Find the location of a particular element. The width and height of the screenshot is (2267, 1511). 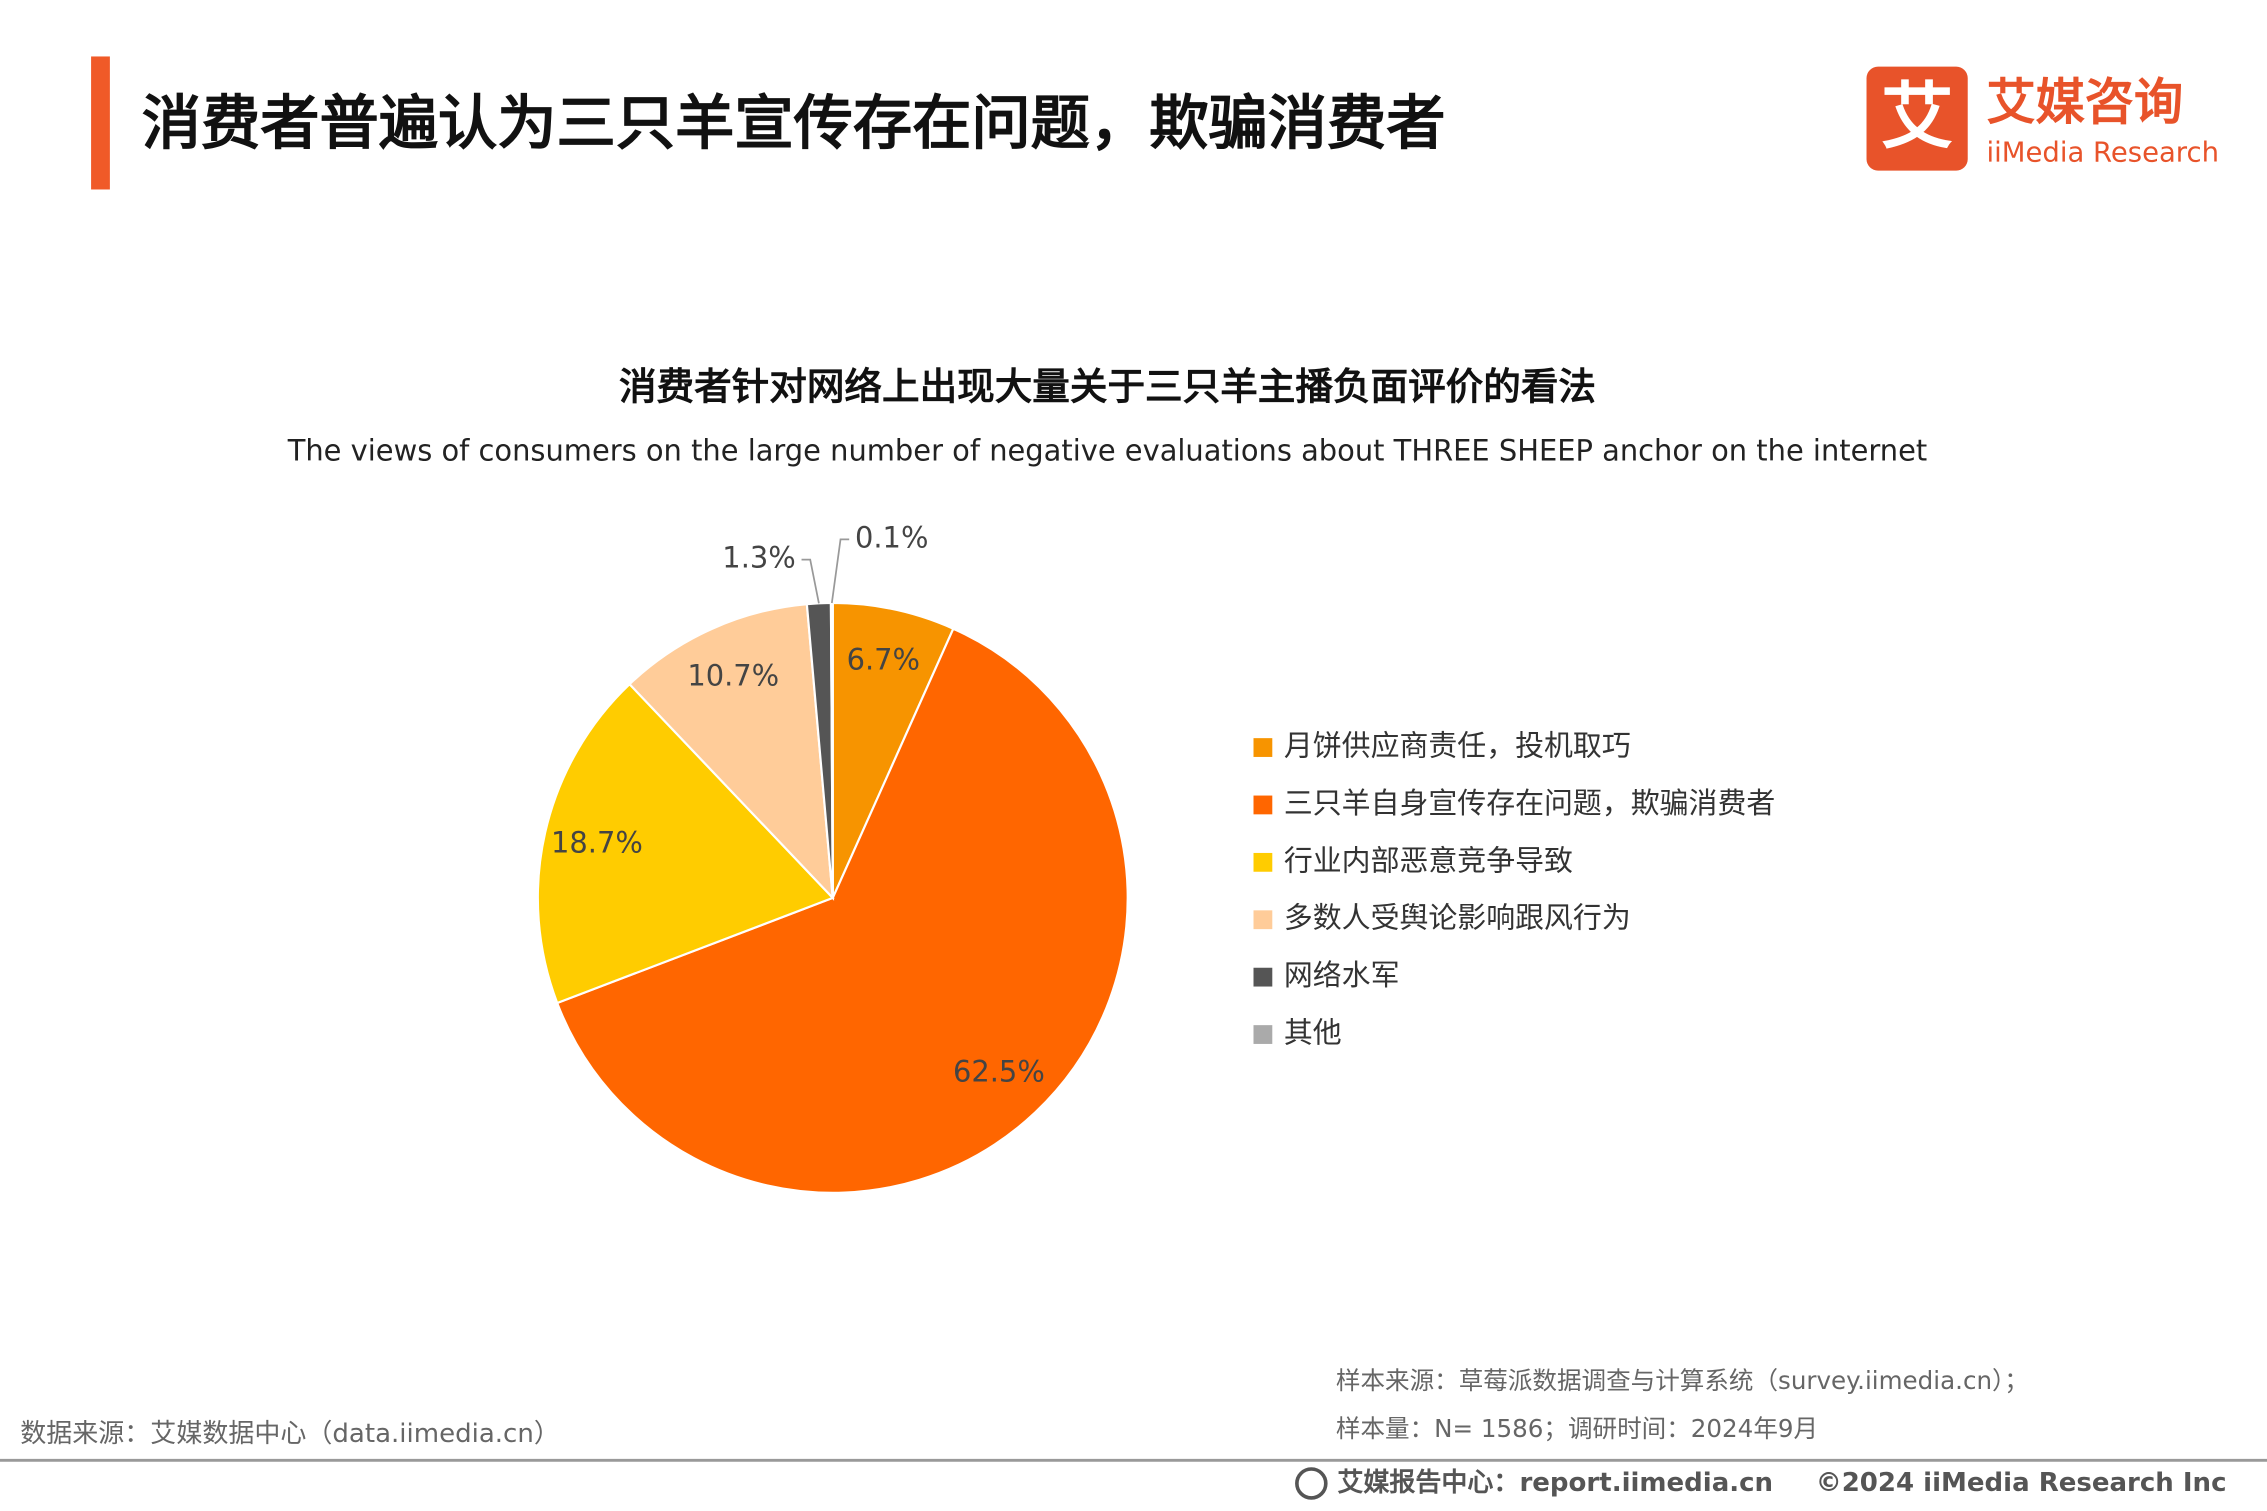

legend-label: 月饼供应商责任，投机取巧 is located at coordinates (1457, 746).